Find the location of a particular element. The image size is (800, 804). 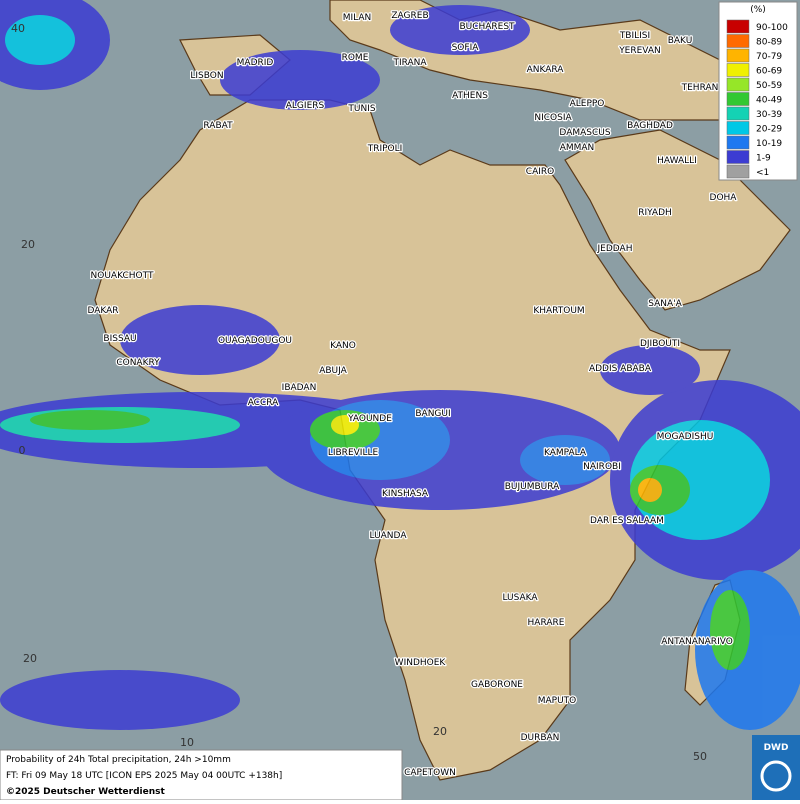

grid-label: 40 is located at coordinates (18, 28).